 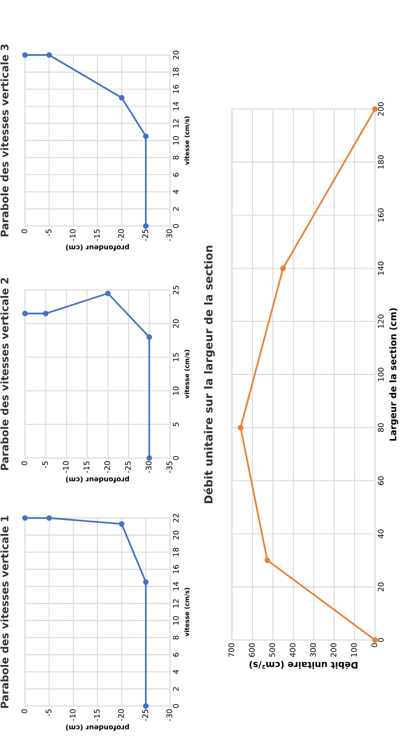 What do you see at coordinates (4, 612) in the screenshot?
I see `text: Parabole des vitesses verticale 1` at bounding box center [4, 612].